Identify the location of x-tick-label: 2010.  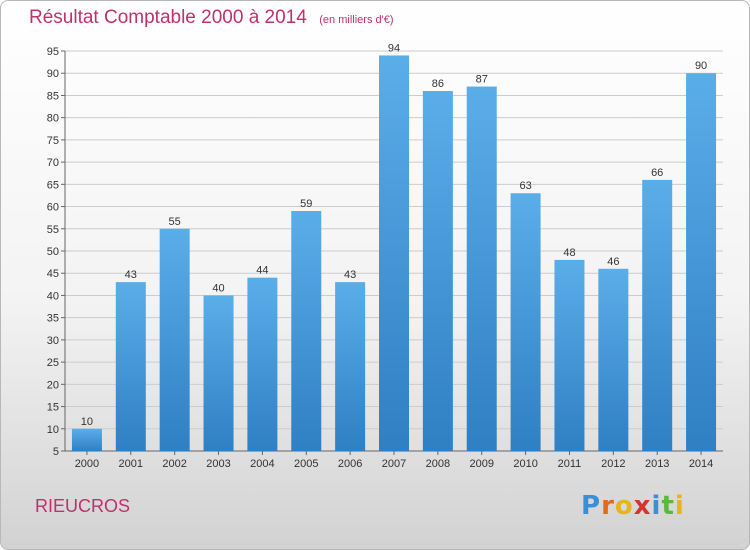
(525, 464).